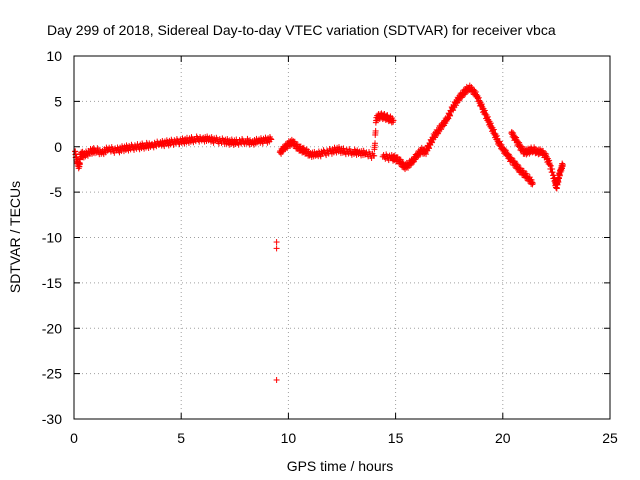 This screenshot has height=480, width=640. What do you see at coordinates (52, 238) in the screenshot?
I see `y-tick-label: -10` at bounding box center [52, 238].